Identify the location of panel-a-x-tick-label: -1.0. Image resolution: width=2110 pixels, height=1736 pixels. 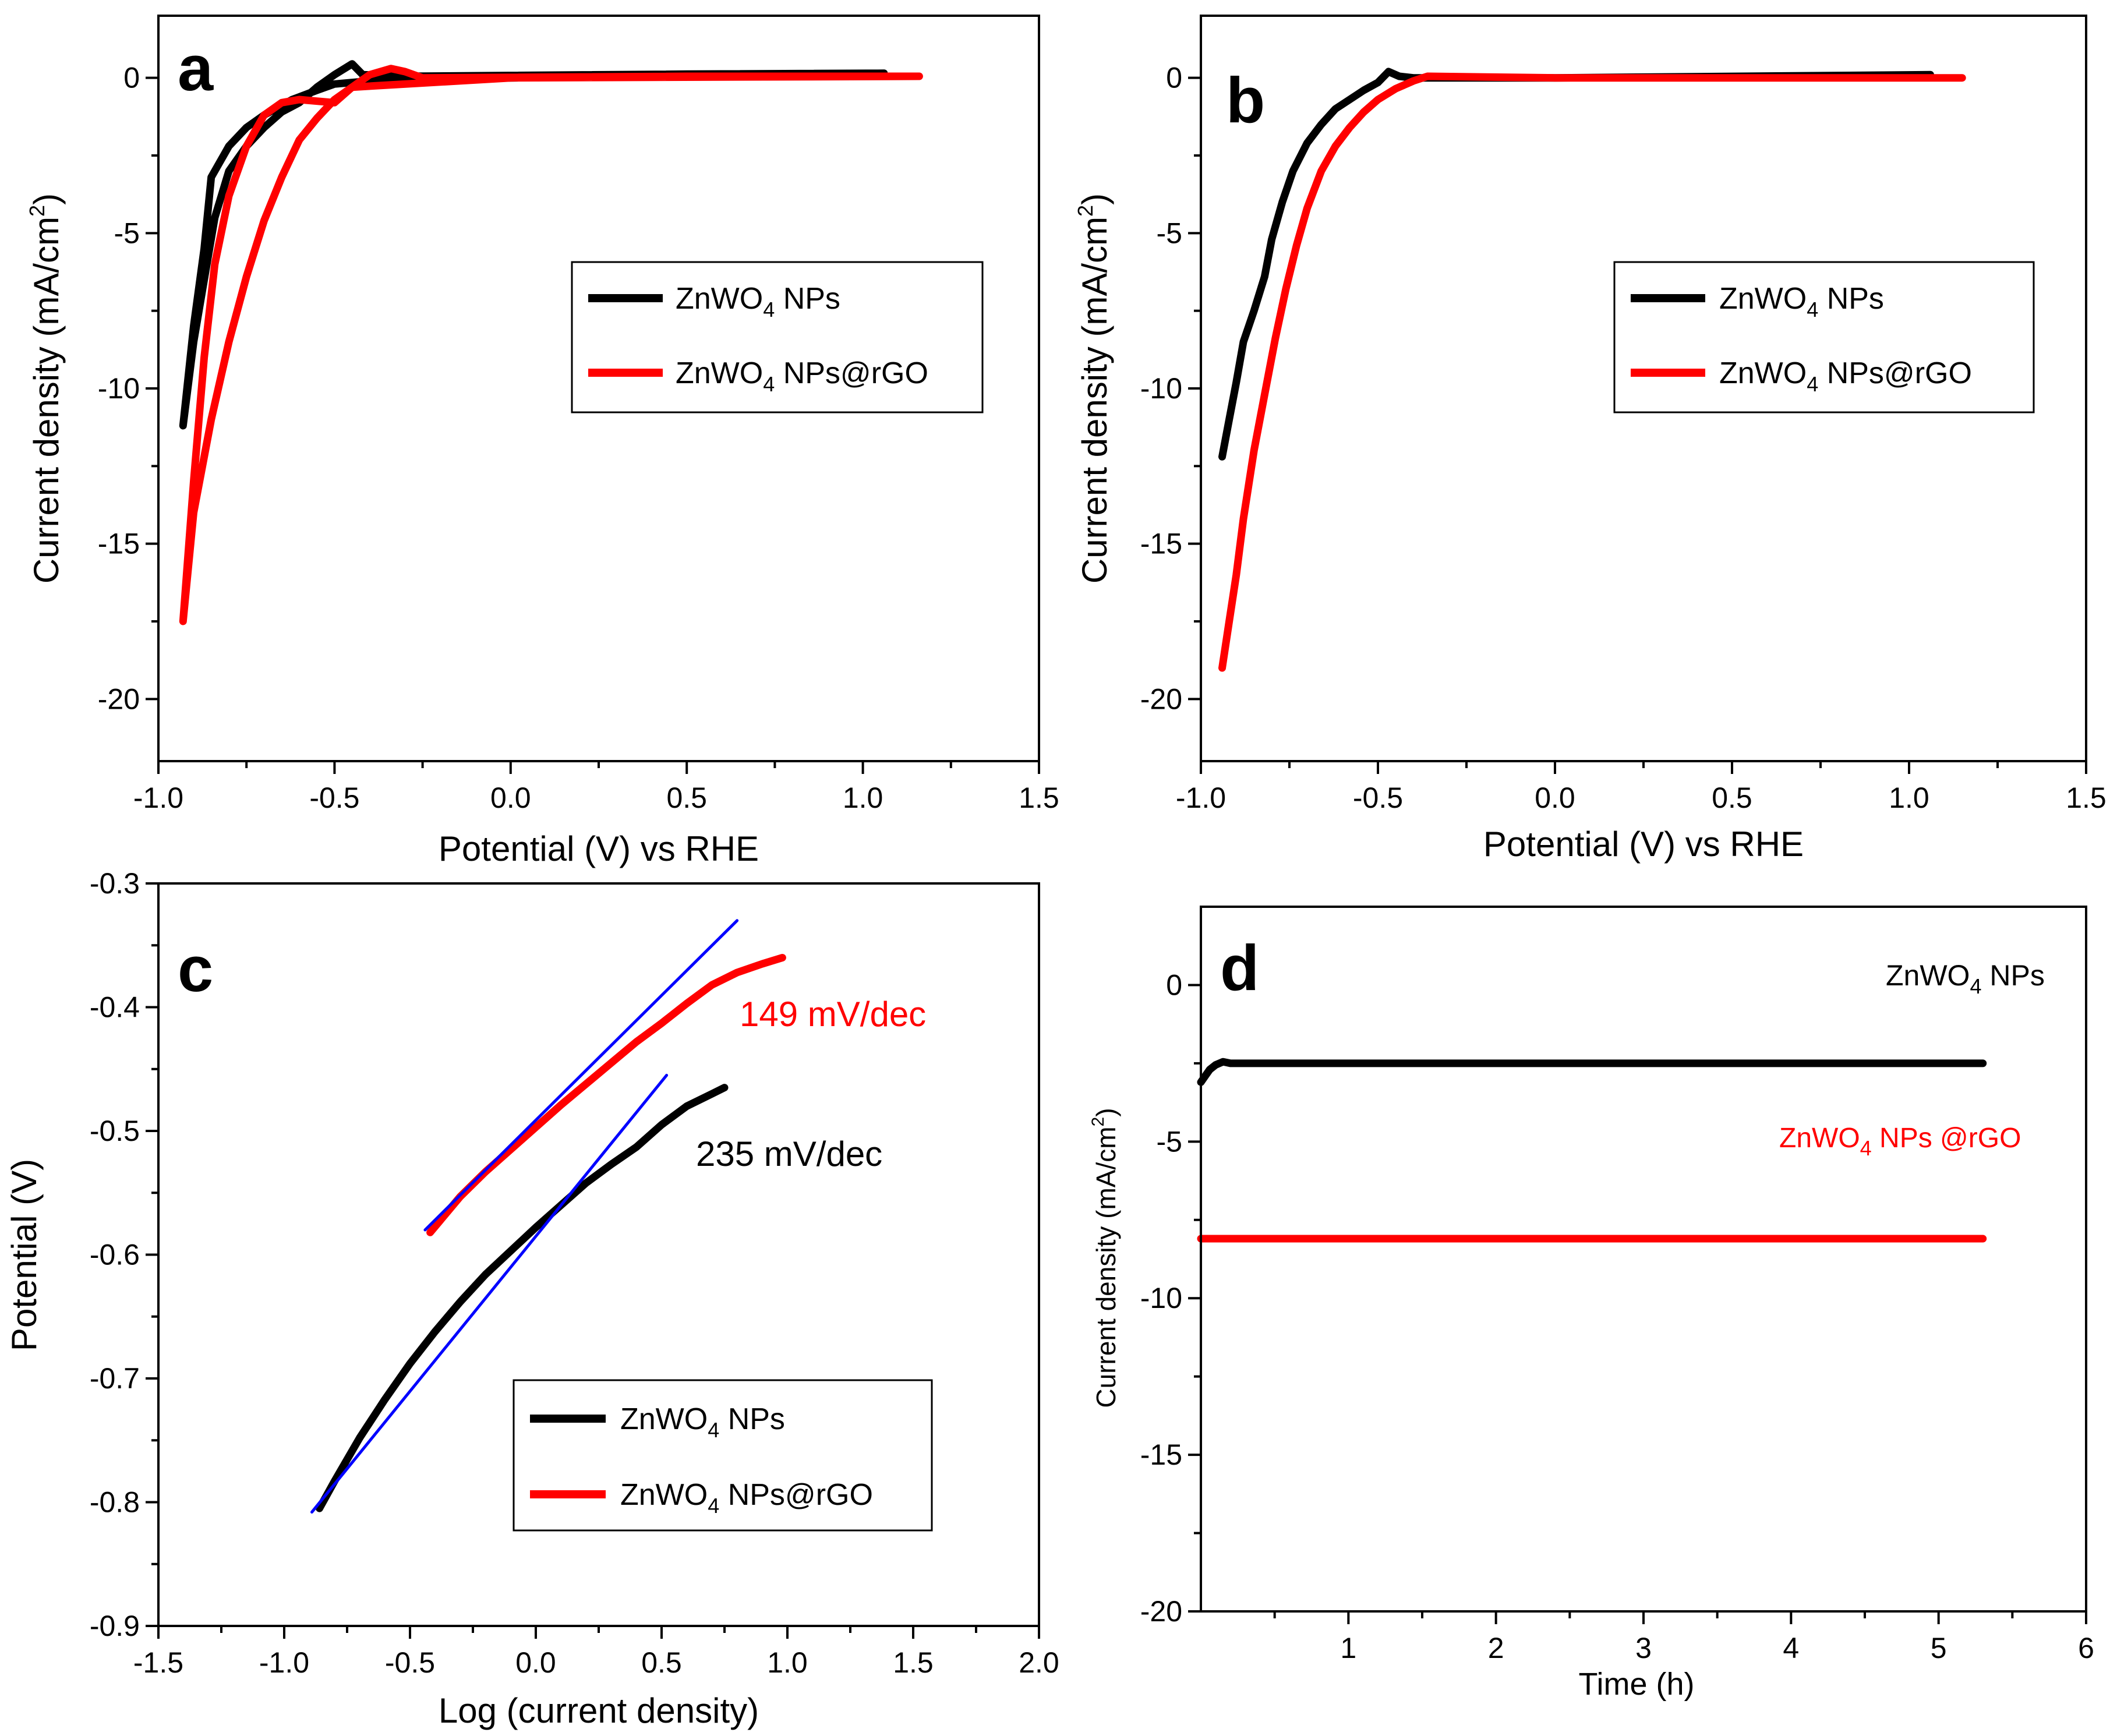
(158, 798).